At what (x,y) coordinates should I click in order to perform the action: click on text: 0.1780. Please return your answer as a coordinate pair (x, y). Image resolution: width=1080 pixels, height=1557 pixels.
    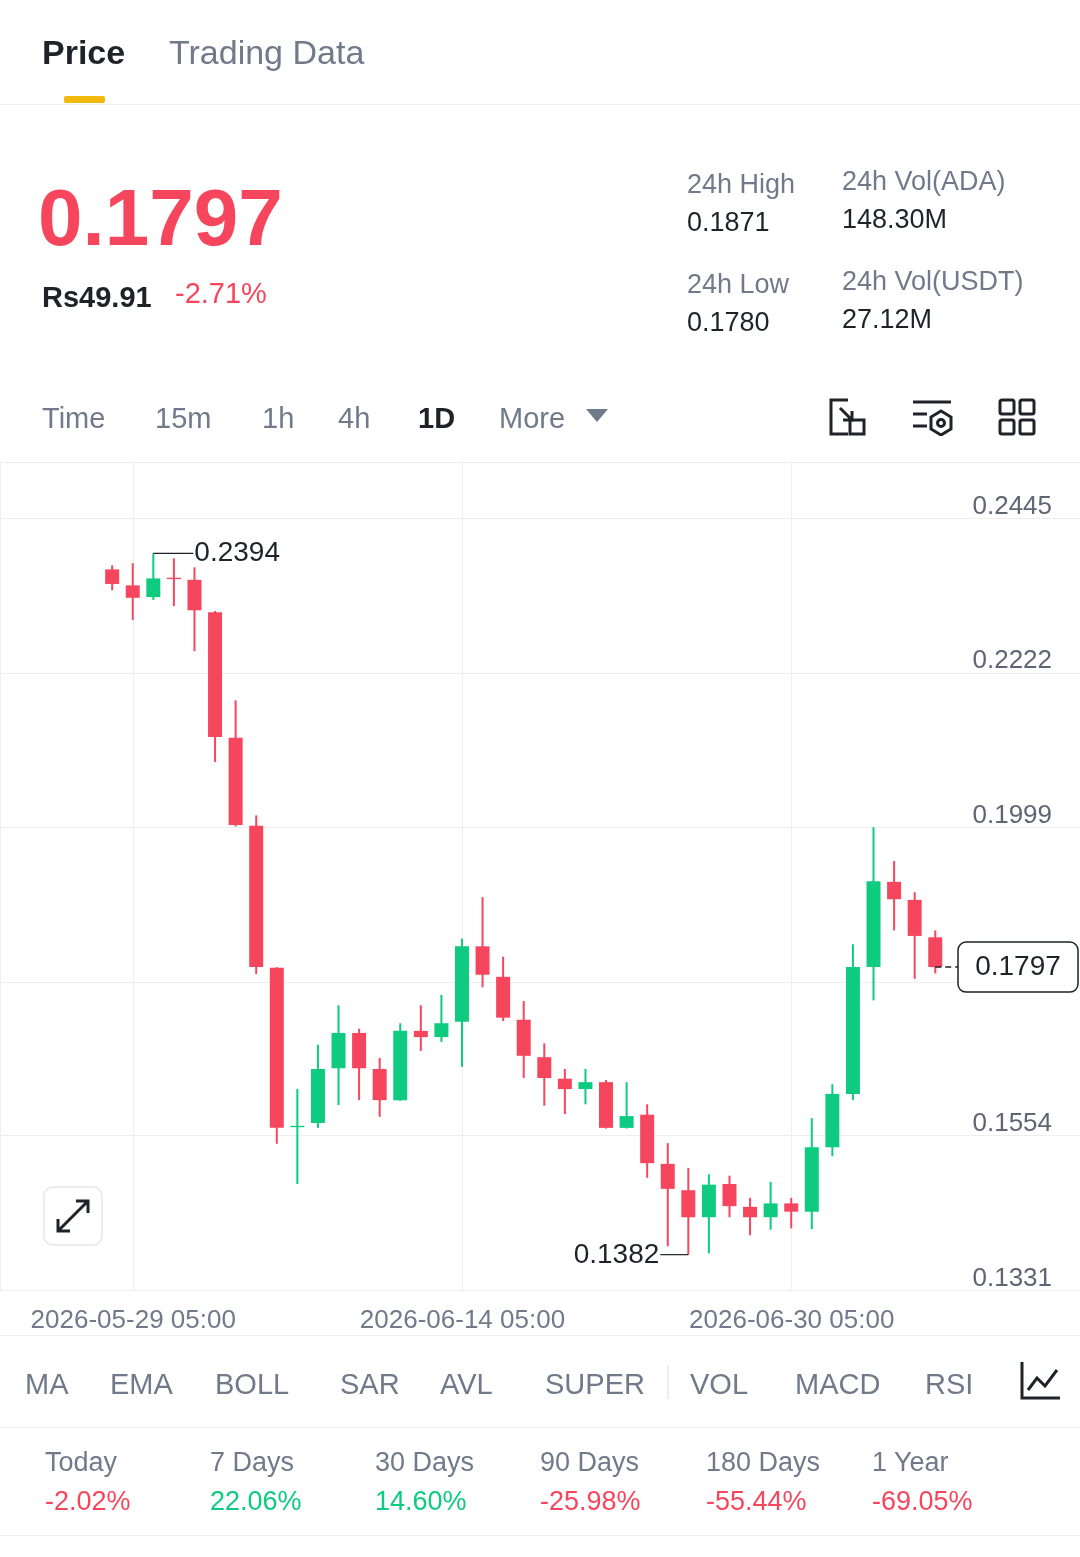
    Looking at the image, I should click on (728, 322).